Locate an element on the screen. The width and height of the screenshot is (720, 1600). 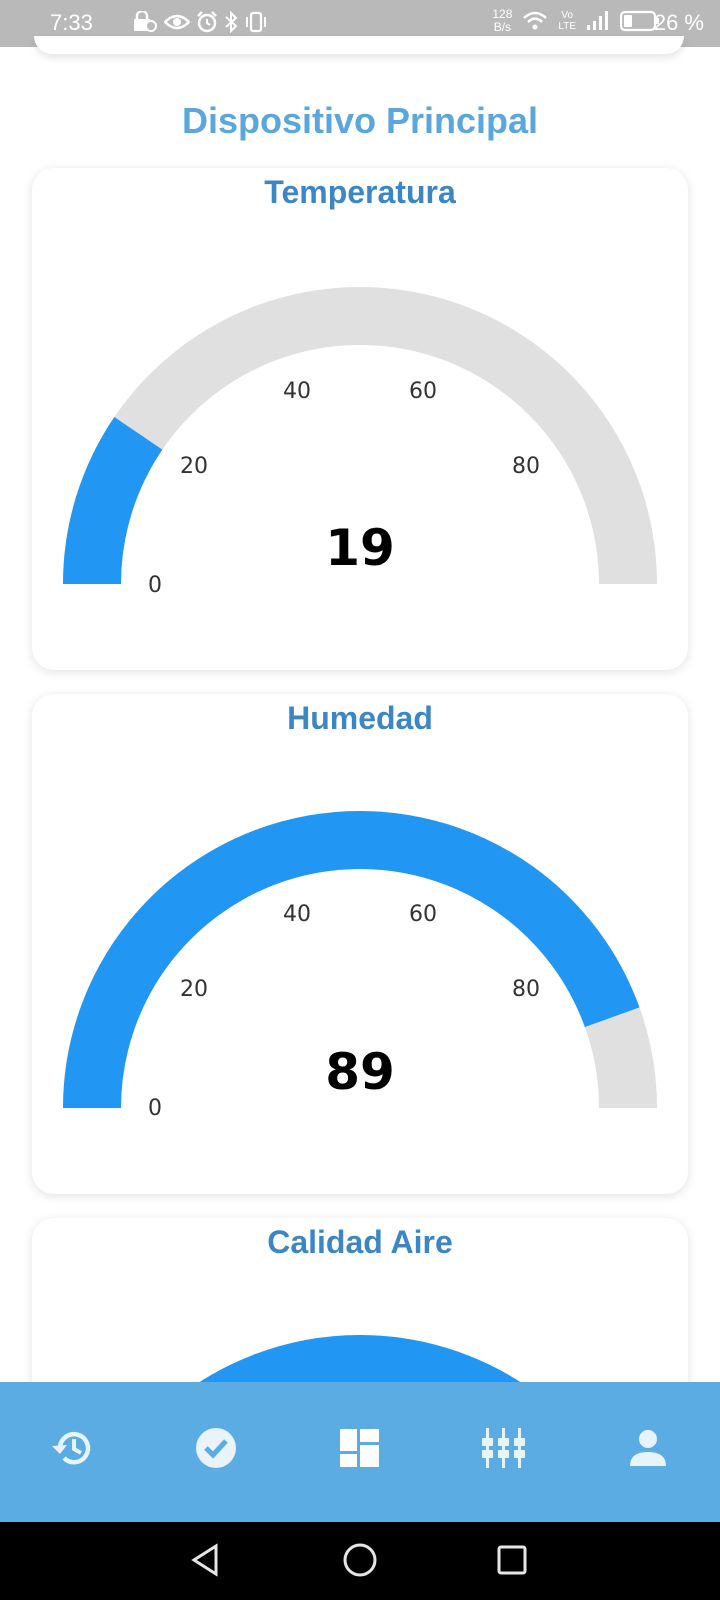
volte-top: Vo is located at coordinates (567, 15).